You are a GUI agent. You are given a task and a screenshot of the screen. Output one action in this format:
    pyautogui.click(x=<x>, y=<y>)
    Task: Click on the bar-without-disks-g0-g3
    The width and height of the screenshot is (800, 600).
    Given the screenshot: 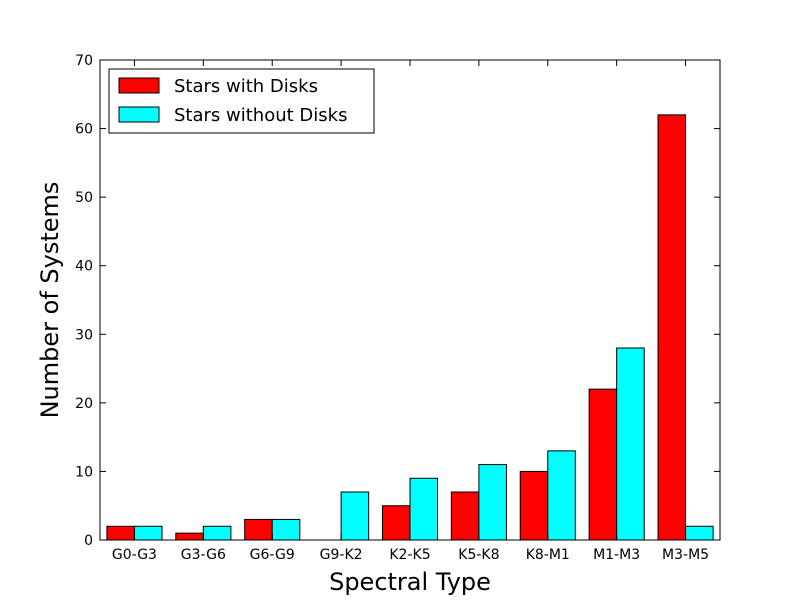 What is the action you would take?
    pyautogui.click(x=148, y=533)
    